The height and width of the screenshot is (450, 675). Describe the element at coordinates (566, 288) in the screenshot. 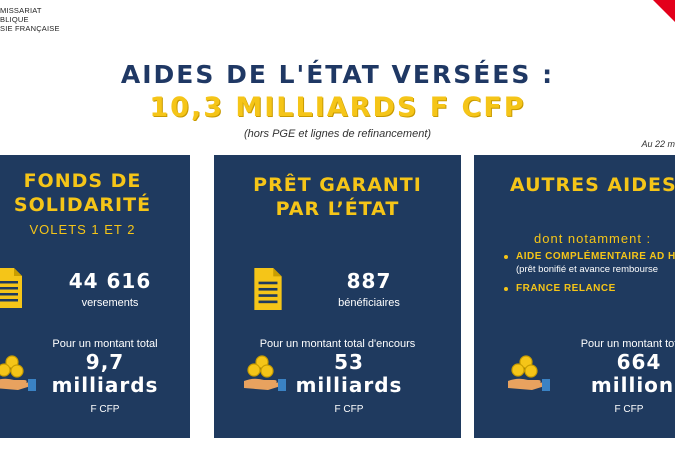

I see `list-item-label: FRANCE RELANCE` at that location.